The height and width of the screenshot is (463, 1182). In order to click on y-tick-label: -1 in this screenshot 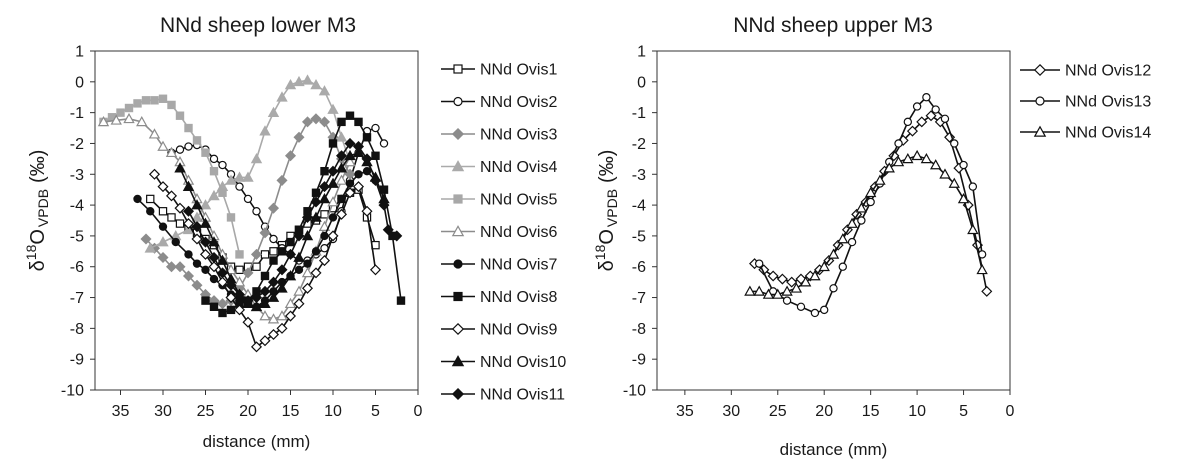, I will do `click(77, 113)`.